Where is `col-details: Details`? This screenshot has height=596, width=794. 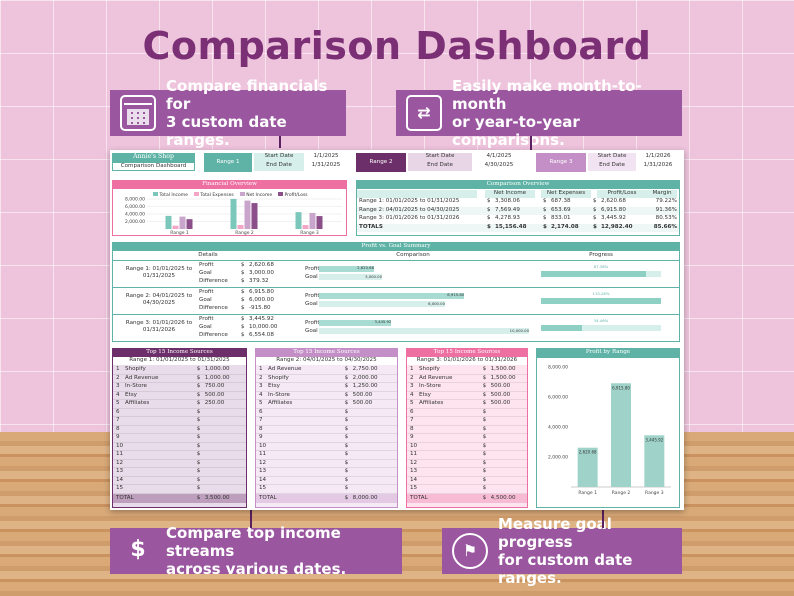
col-details: Details is located at coordinates (208, 255).